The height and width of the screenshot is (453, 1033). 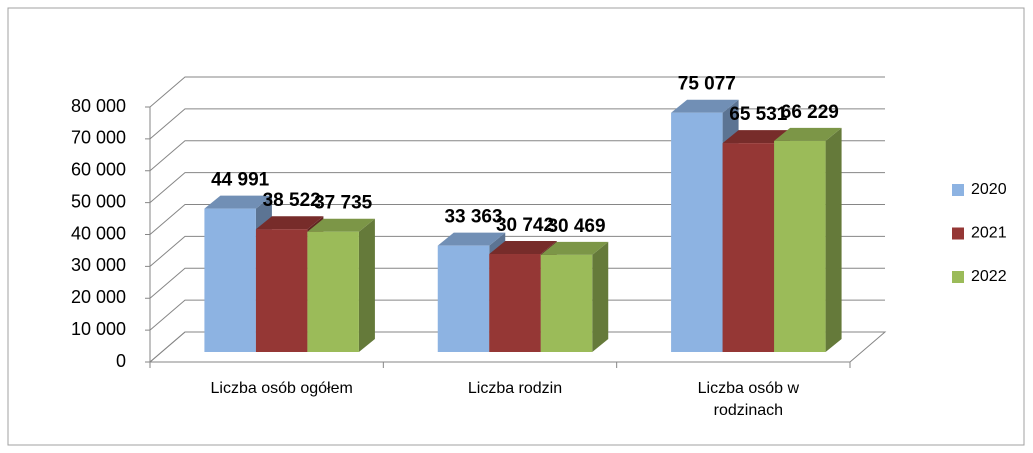 I want to click on x-tick-label: Liczba rodzin, so click(x=515, y=388).